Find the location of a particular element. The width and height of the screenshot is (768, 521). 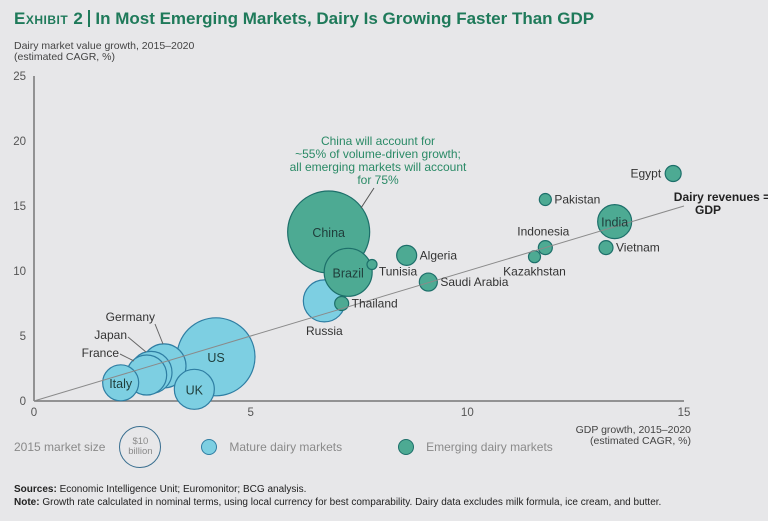

bubble-brazil is located at coordinates (348, 272).